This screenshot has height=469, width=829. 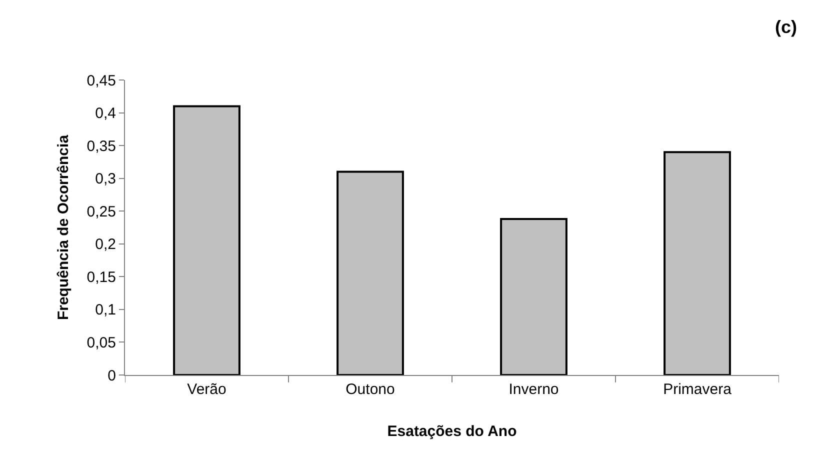 I want to click on text: (c), so click(x=786, y=27).